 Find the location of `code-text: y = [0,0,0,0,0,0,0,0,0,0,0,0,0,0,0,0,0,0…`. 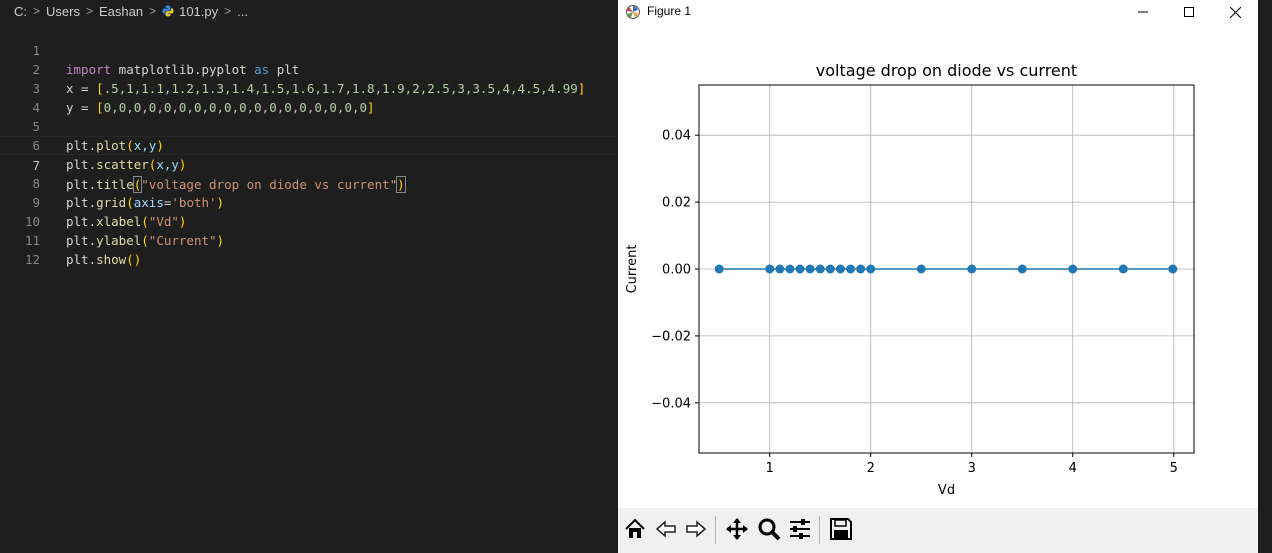

code-text: y = [0,0,0,0,0,0,0,0,0,0,0,0,0,0,0,0,0,0… is located at coordinates (220, 107).